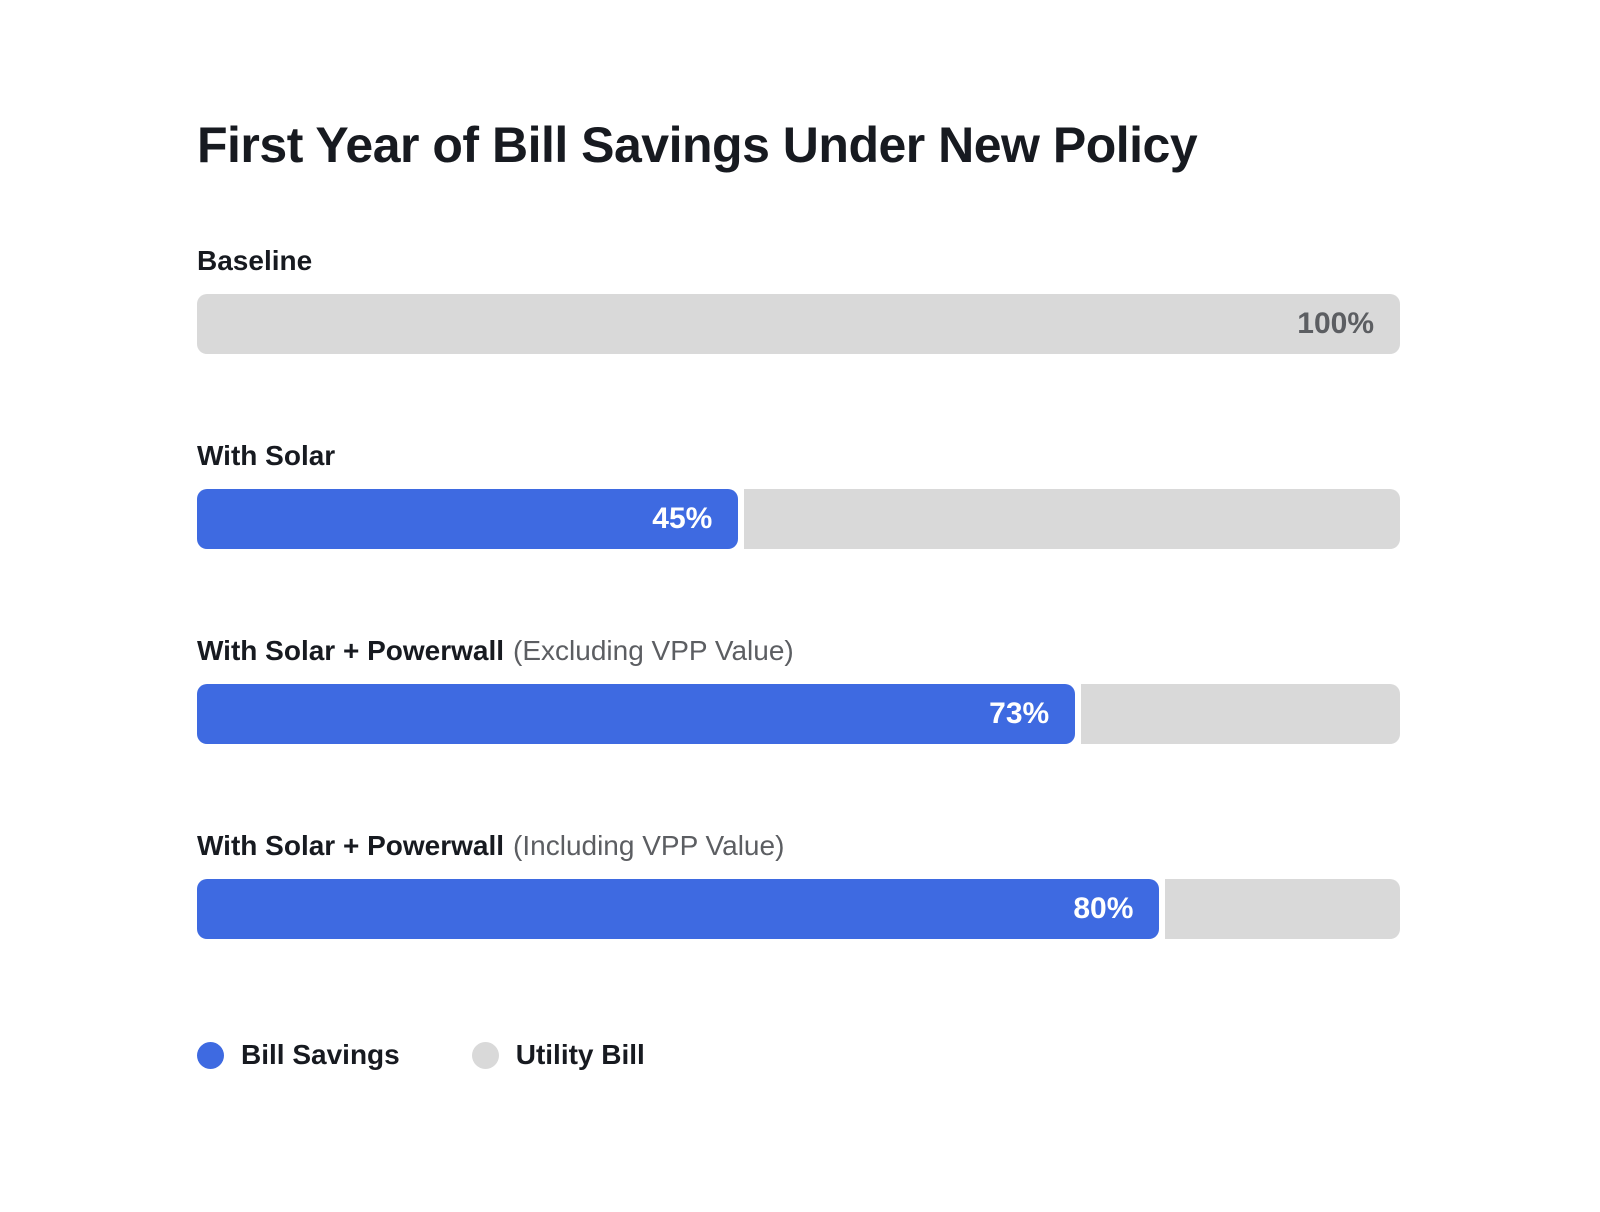  What do you see at coordinates (266, 455) in the screenshot?
I see `row-label-main: With Solar` at bounding box center [266, 455].